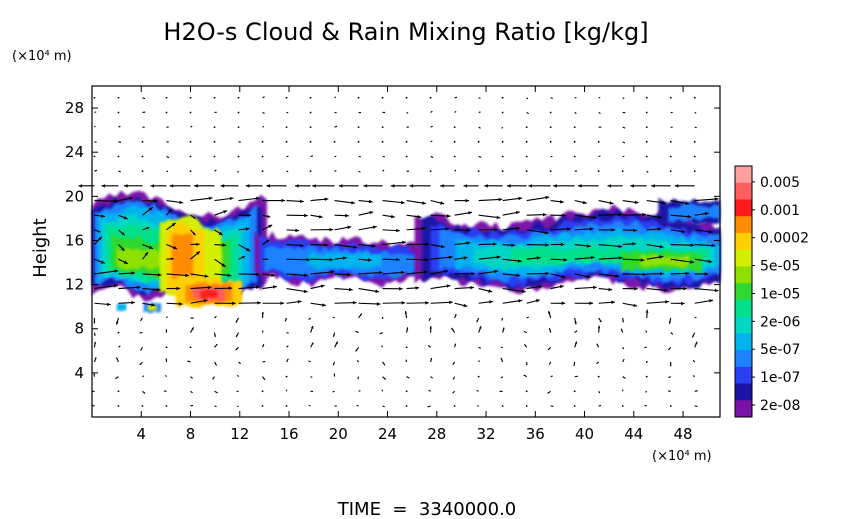 The width and height of the screenshot is (854, 519). What do you see at coordinates (780, 350) in the screenshot?
I see `colorbar-label: 5e-07` at bounding box center [780, 350].